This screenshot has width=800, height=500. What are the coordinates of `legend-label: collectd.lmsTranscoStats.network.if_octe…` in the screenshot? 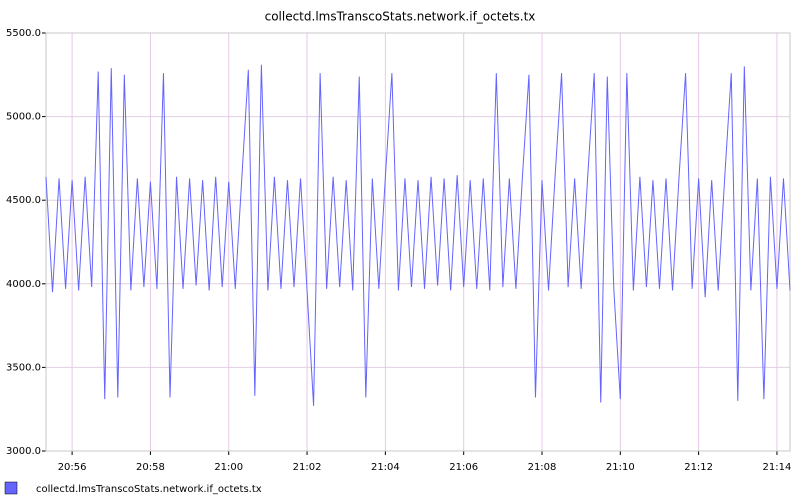 It's located at (149, 489).